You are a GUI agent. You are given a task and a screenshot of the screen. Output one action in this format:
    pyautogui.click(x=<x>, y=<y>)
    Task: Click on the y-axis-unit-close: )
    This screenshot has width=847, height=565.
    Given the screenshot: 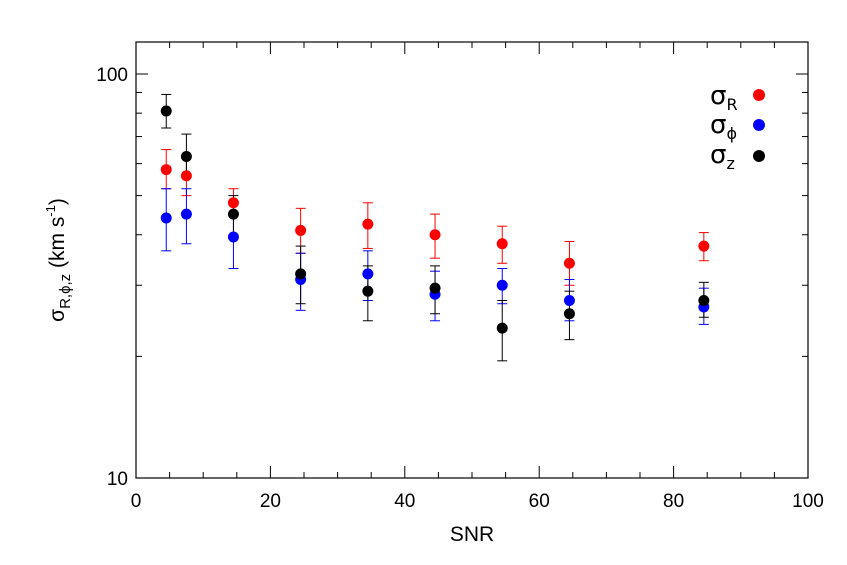 What is the action you would take?
    pyautogui.click(x=57, y=201)
    